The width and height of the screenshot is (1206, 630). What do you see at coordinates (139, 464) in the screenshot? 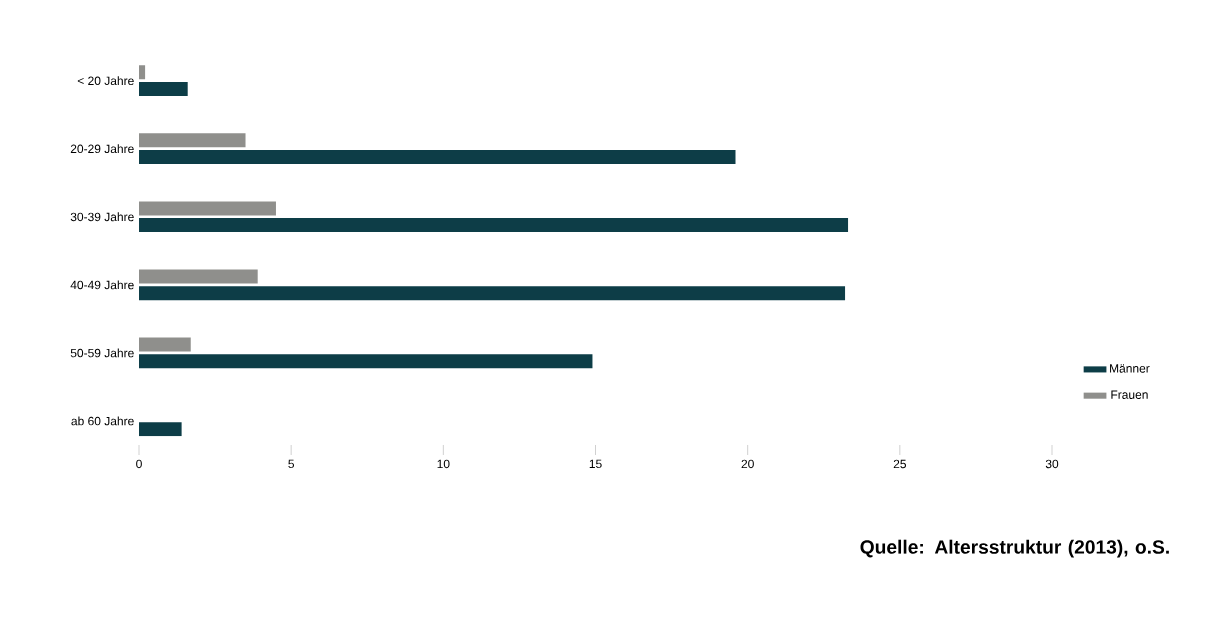
I see `x-tick-label: 0` at bounding box center [139, 464].